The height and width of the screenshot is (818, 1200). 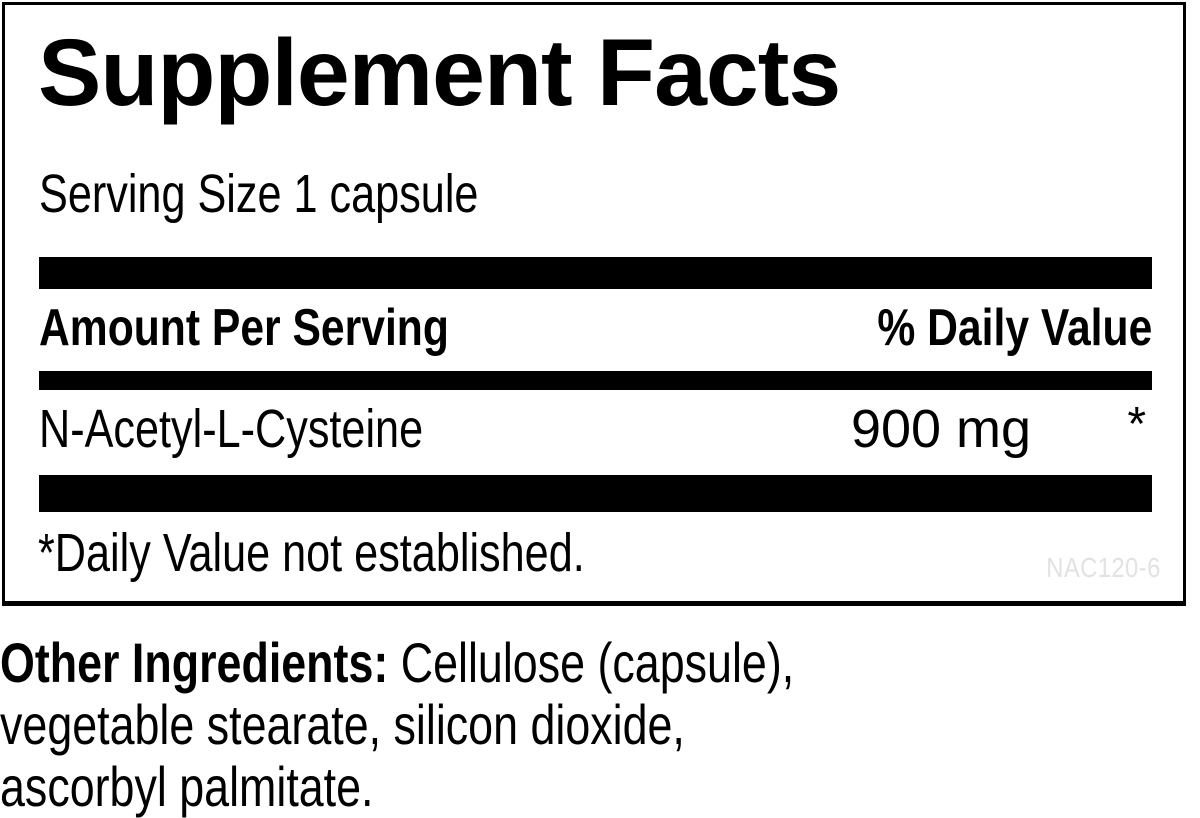 What do you see at coordinates (595, 431) in the screenshot?
I see `table-row: N-Acetyl-L-Cysteine 900 mg *` at bounding box center [595, 431].